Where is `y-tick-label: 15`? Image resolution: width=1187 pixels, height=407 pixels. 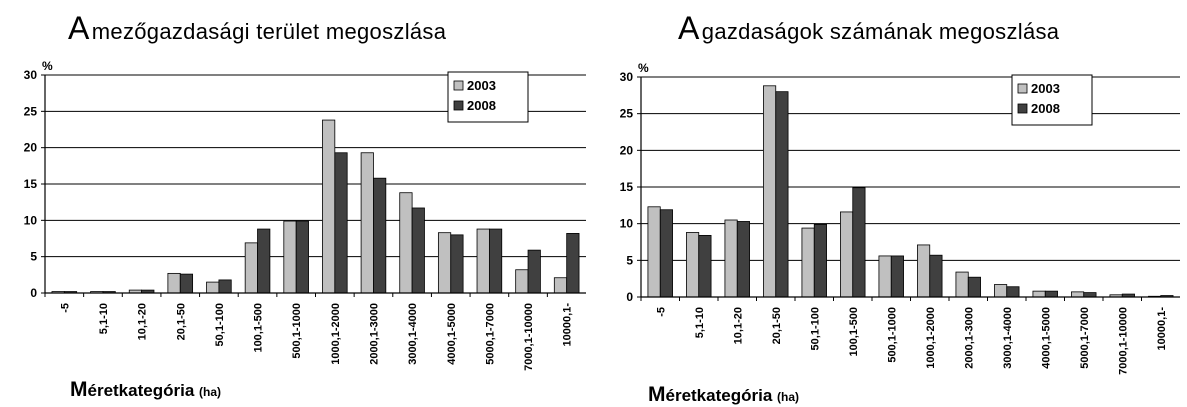
y-tick-label: 15 is located at coordinates (31, 184).